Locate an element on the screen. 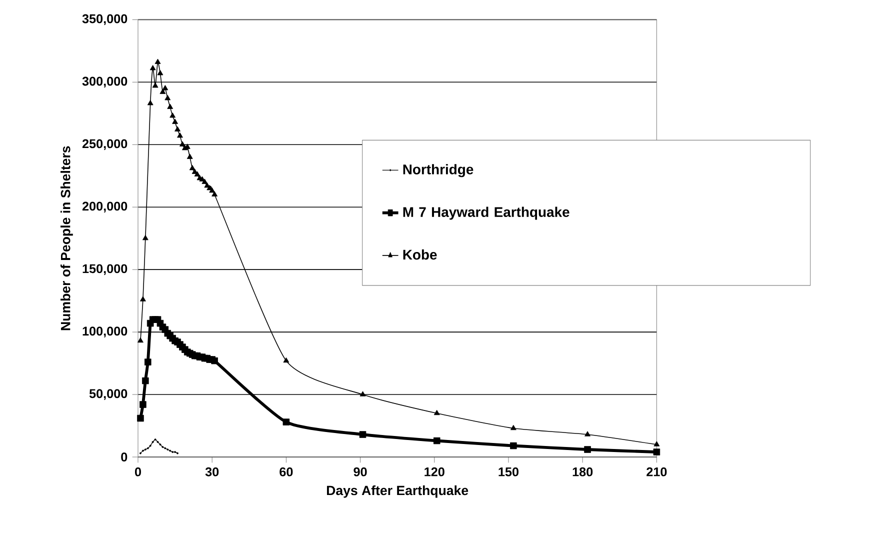 The height and width of the screenshot is (543, 894). x-tick-label: 120 is located at coordinates (434, 471).